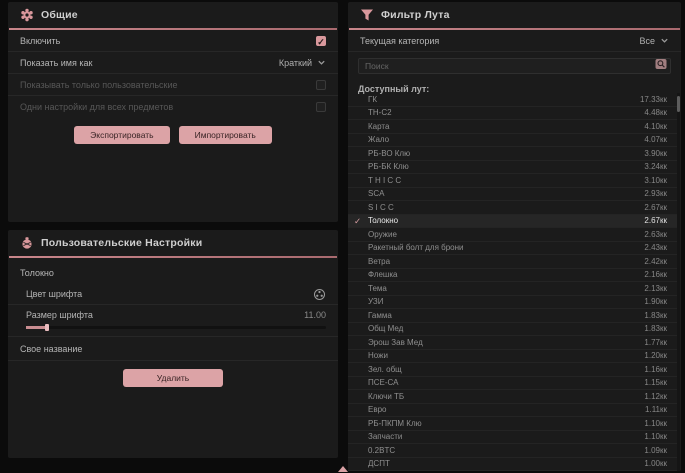  I want to click on loot-item-row: Запчасти 1.10кк, so click(512, 437).